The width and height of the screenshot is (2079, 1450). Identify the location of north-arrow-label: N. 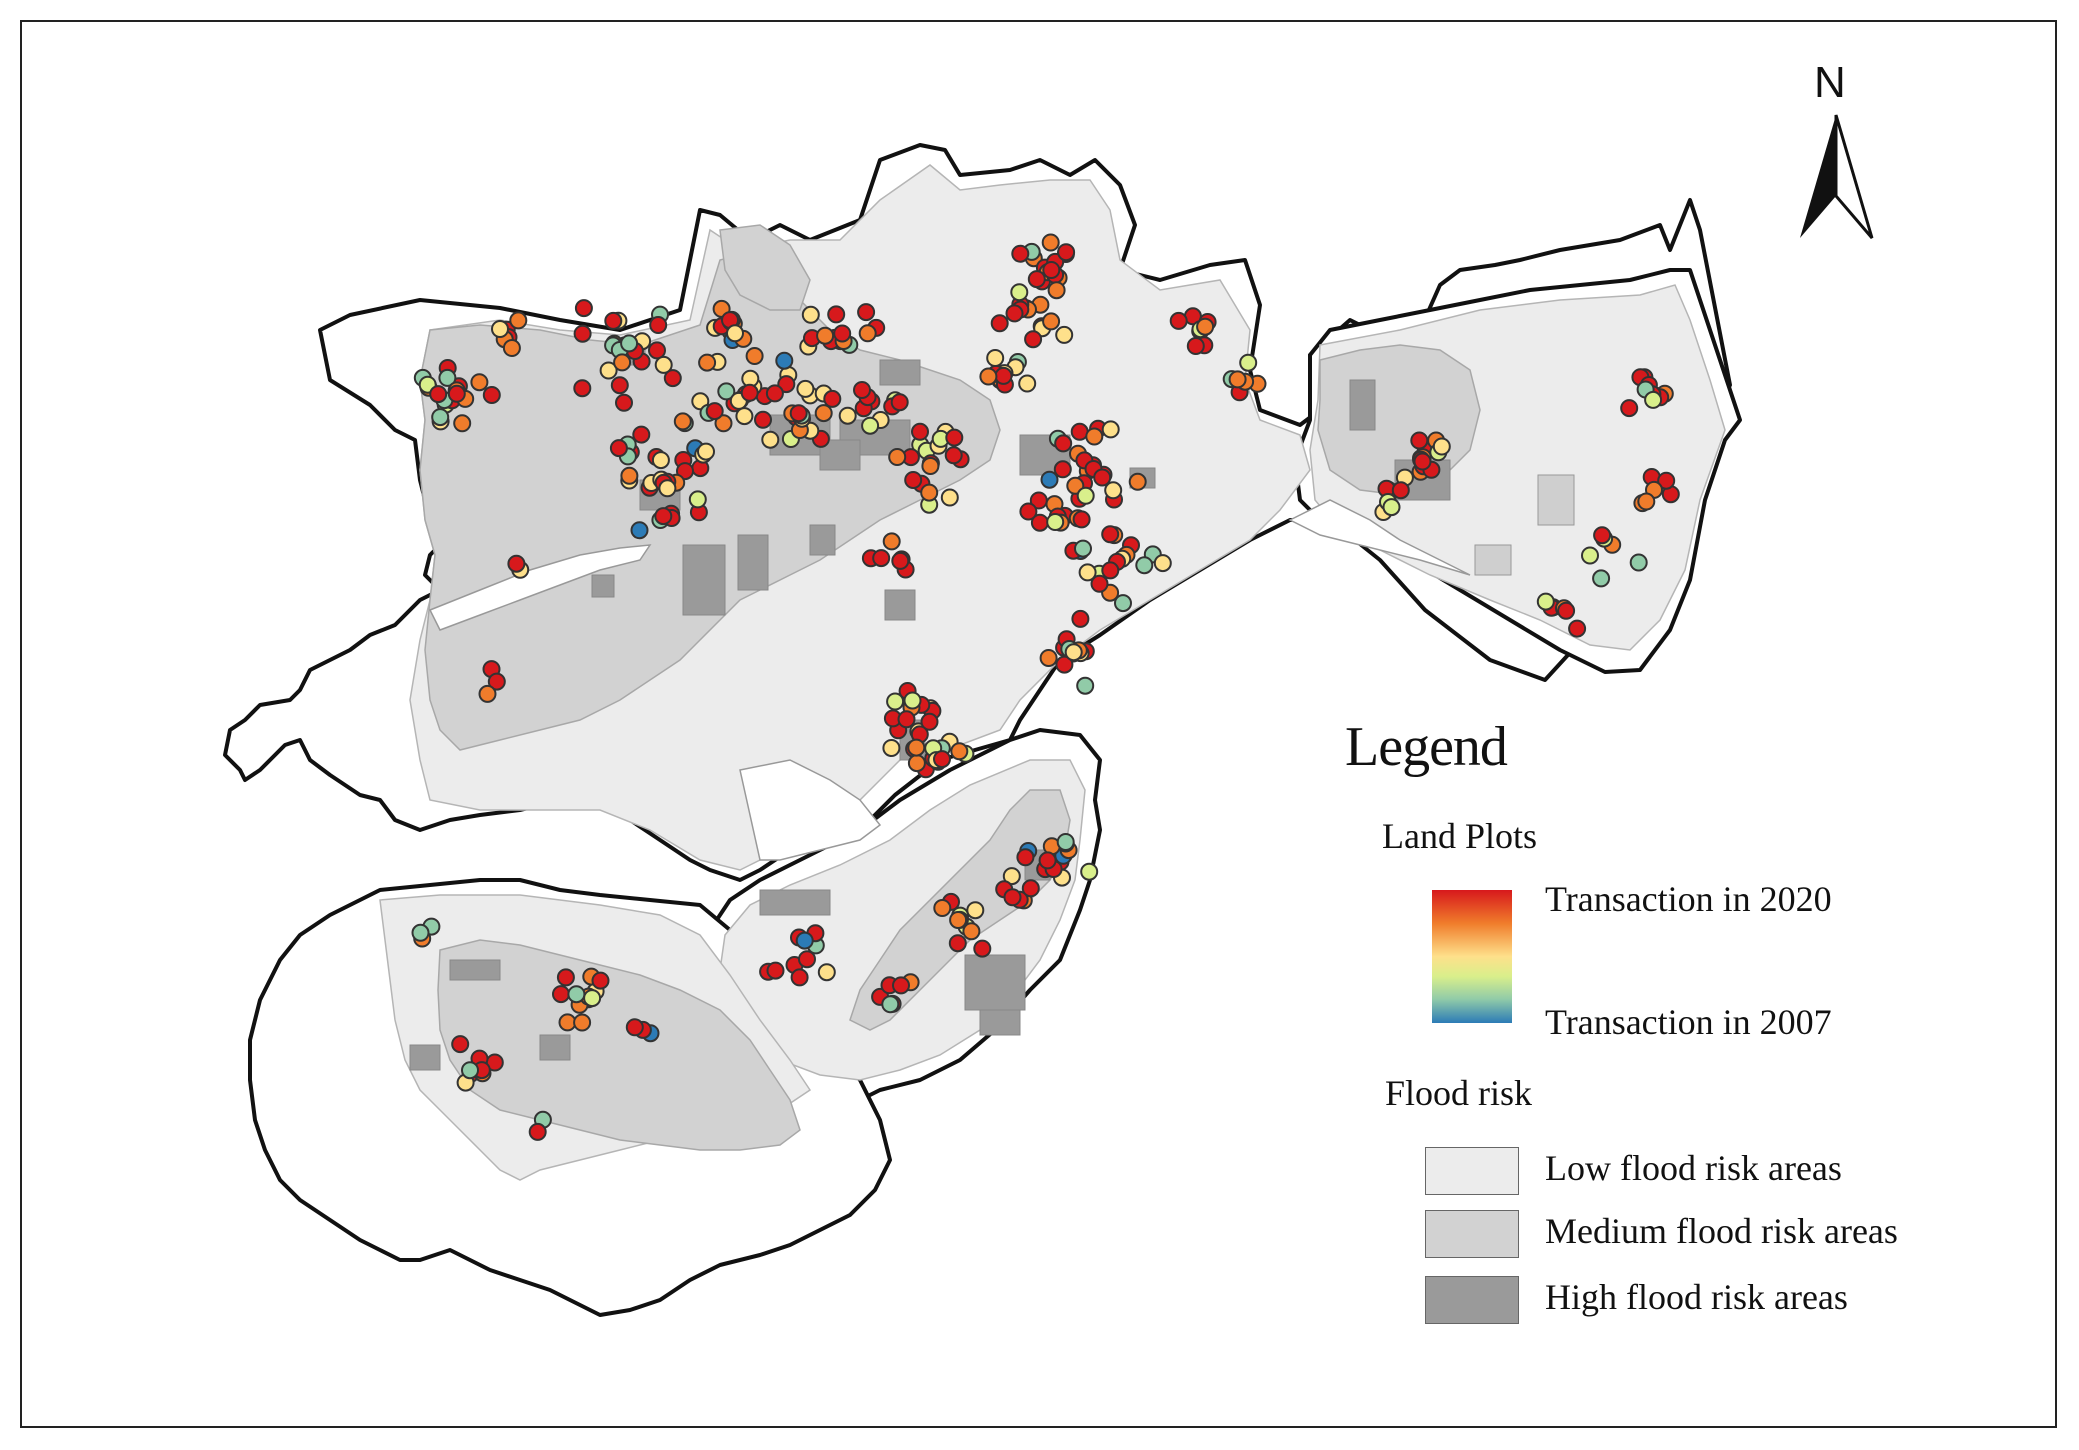
(1830, 82).